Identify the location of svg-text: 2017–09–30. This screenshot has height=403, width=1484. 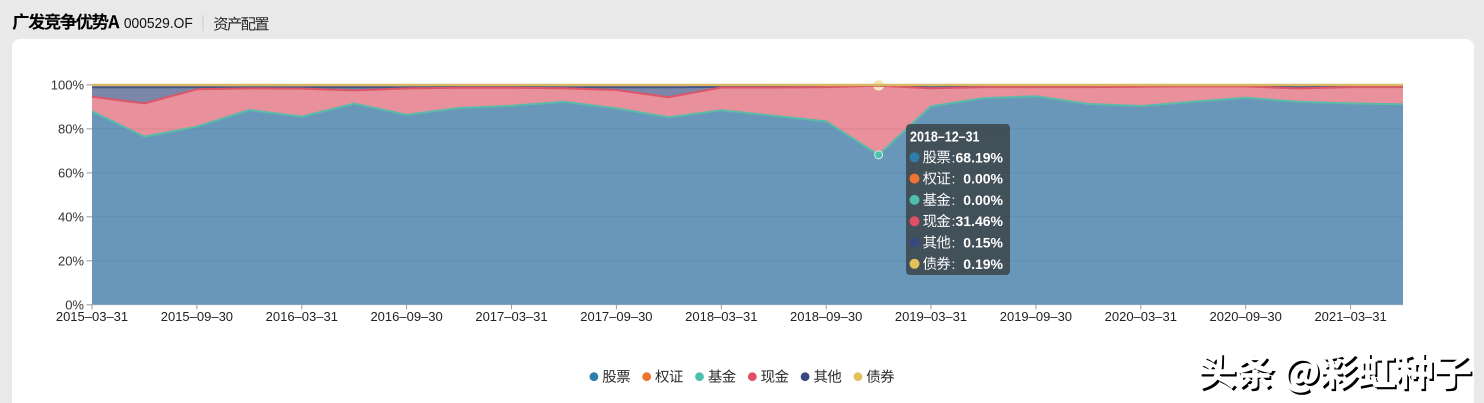
(616, 316).